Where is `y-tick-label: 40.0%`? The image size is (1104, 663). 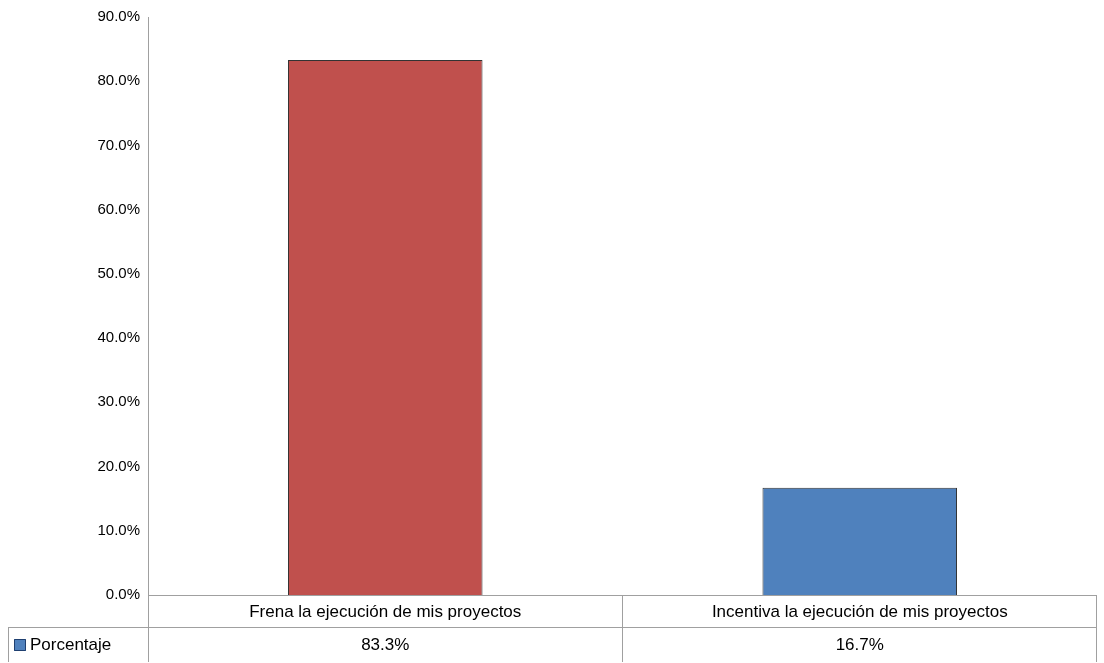 y-tick-label: 40.0% is located at coordinates (118, 337).